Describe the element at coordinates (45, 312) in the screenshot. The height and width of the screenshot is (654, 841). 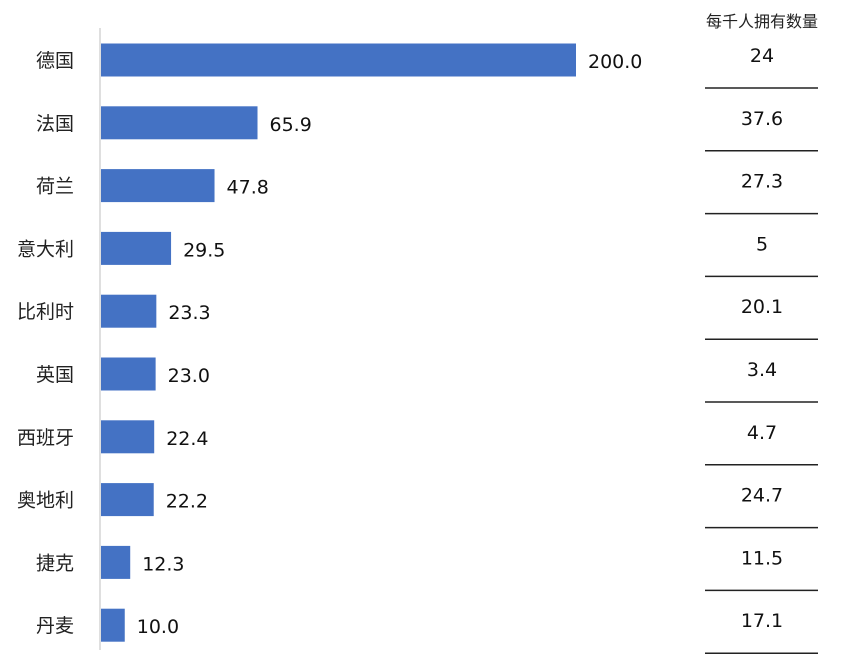
I see `category-label: 比利时` at that location.